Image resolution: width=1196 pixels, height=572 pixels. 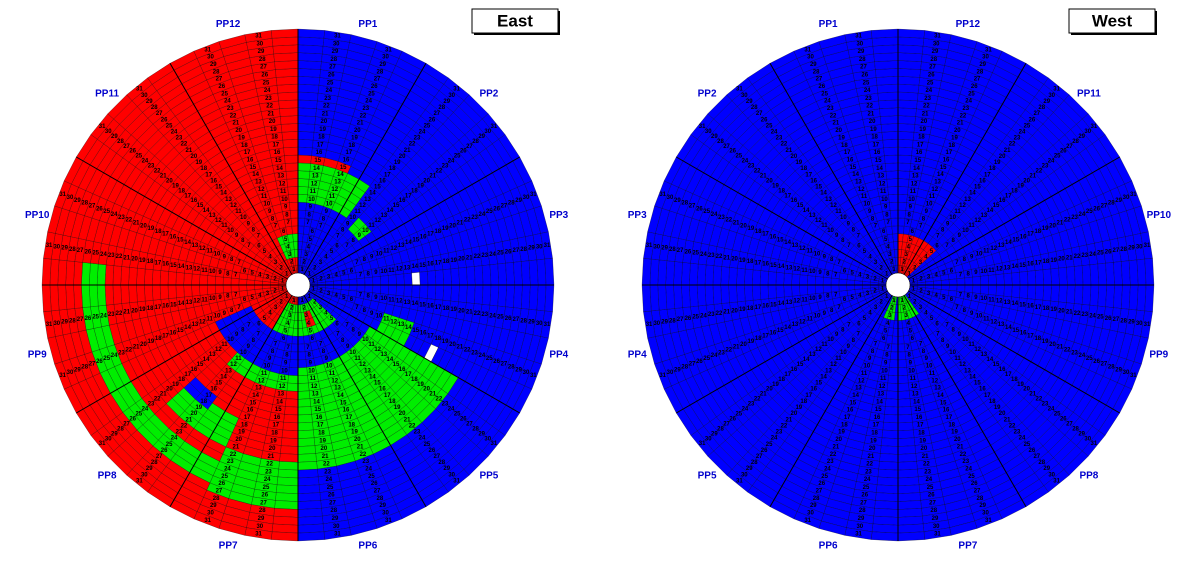 I want to click on ring-number: 21, so click(x=163, y=395).